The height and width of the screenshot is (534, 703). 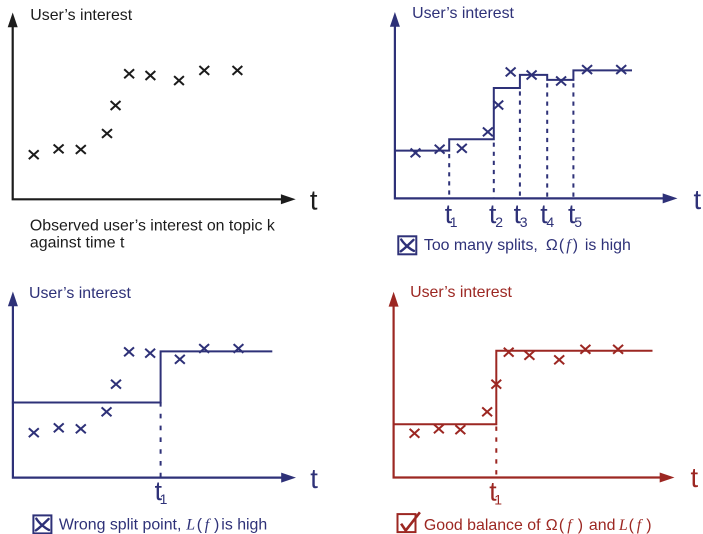 I want to click on svg-text: 2, so click(x=499, y=222).